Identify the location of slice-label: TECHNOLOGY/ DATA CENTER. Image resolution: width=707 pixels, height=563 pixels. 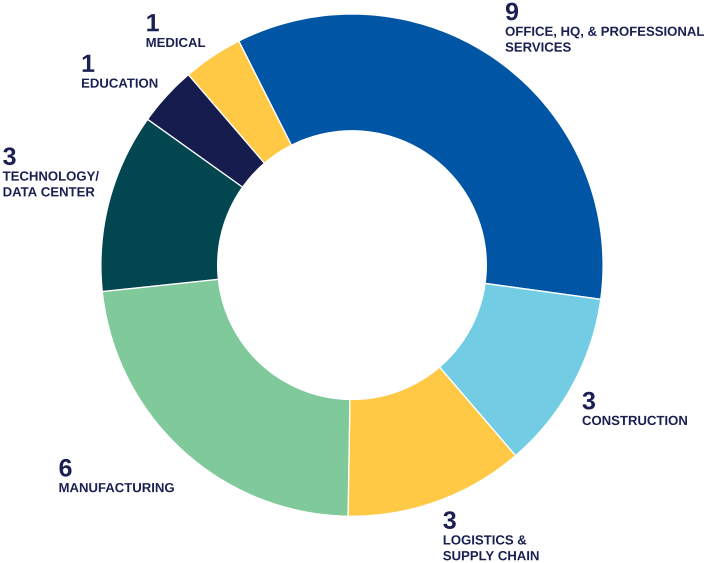
(50, 183).